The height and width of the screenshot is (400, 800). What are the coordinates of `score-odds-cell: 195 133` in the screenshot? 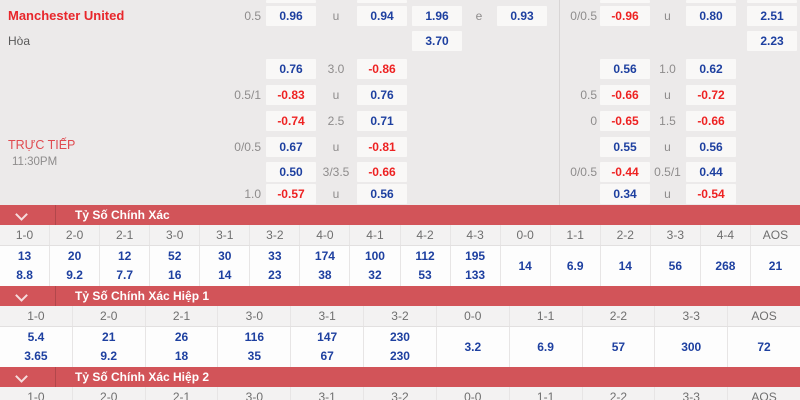 It's located at (474, 266).